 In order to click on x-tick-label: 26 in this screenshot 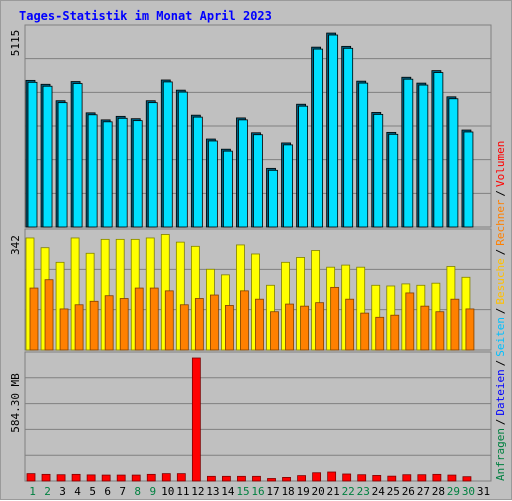, I will do `click(408, 491)`.